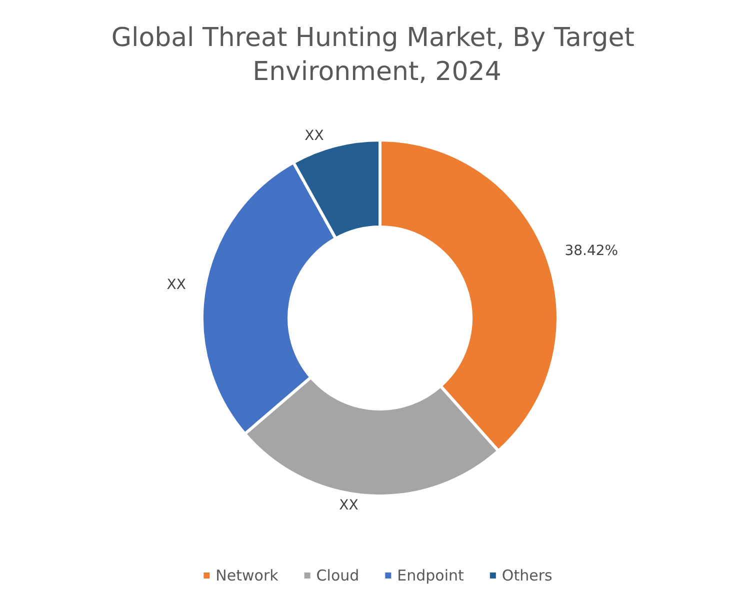 The width and height of the screenshot is (754, 600). Describe the element at coordinates (591, 251) in the screenshot. I see `data-label: 38.42%` at that location.